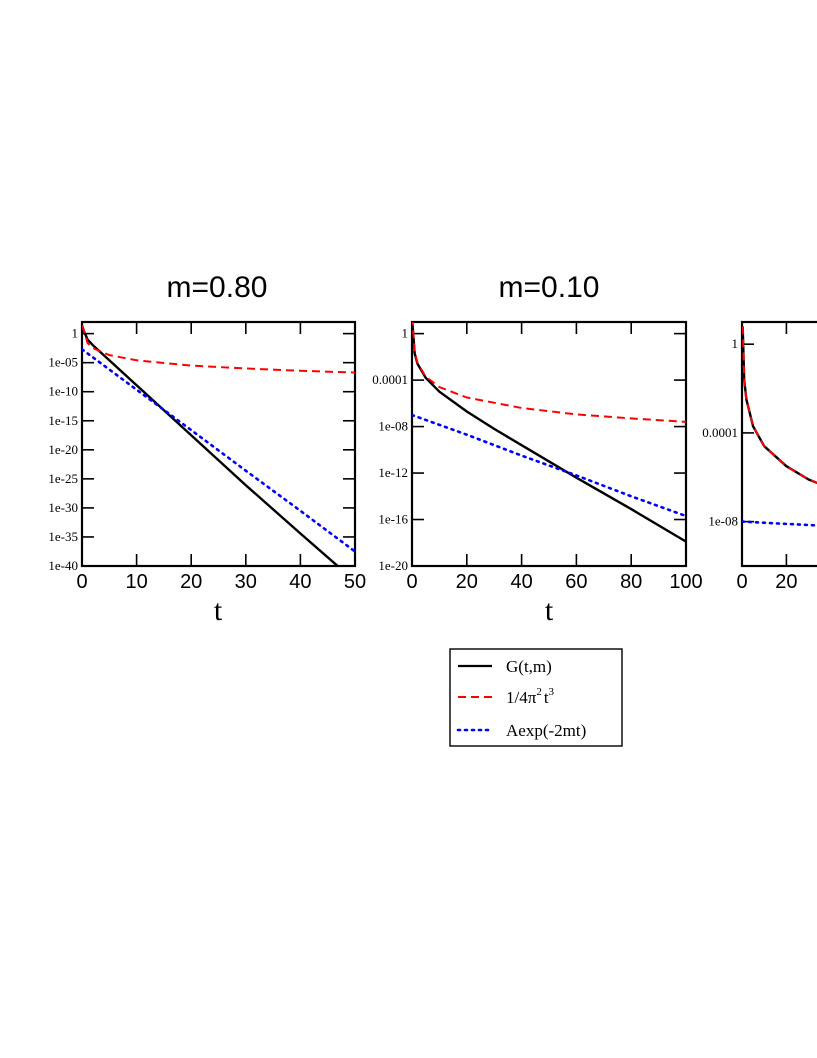  I want to click on chart-panel-cropped: 1 0.0001 1e-08 0 20, so click(759, 456).